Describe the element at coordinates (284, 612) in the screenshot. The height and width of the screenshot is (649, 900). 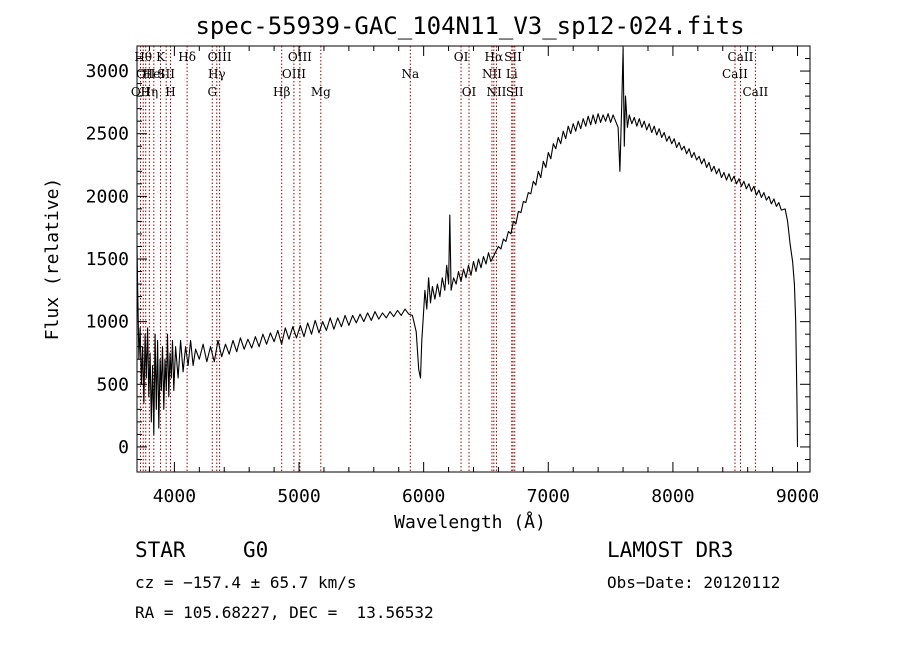
I see `sky-coordinates: RA = 105.68227, DEC = 13.56532` at that location.